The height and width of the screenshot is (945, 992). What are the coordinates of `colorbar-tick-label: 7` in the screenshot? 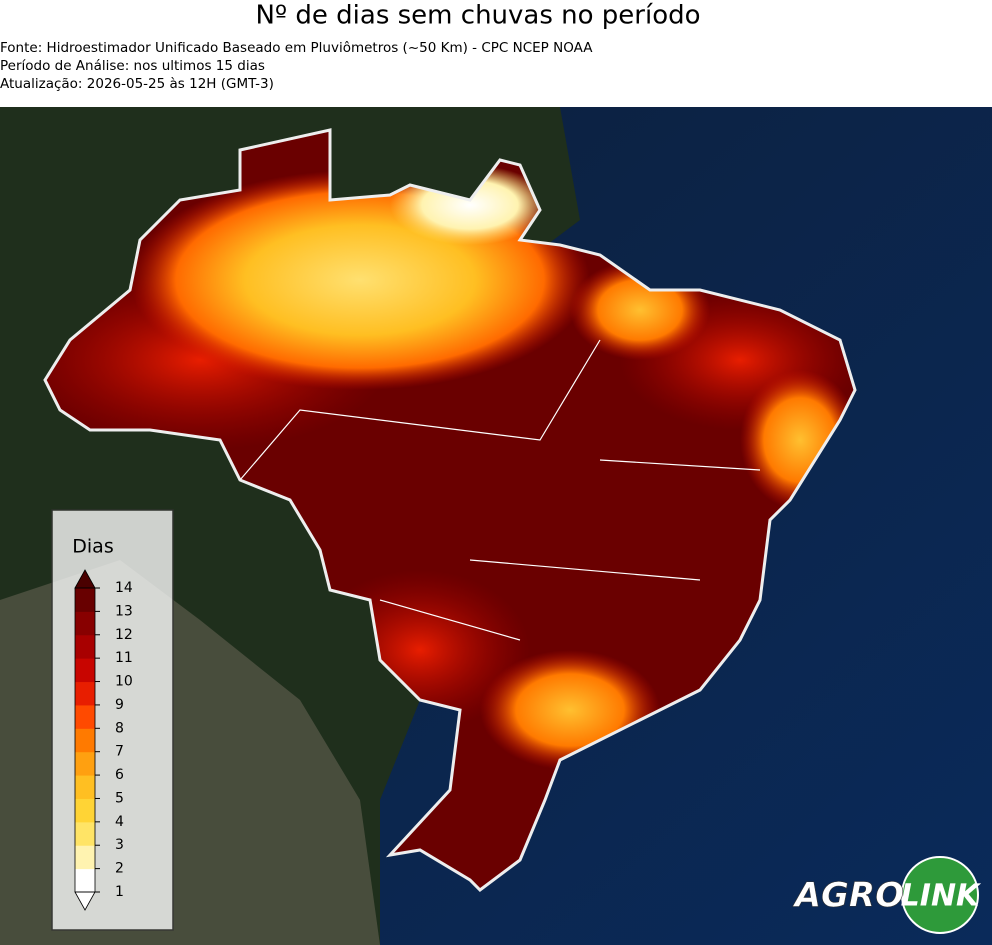 It's located at (119, 752).